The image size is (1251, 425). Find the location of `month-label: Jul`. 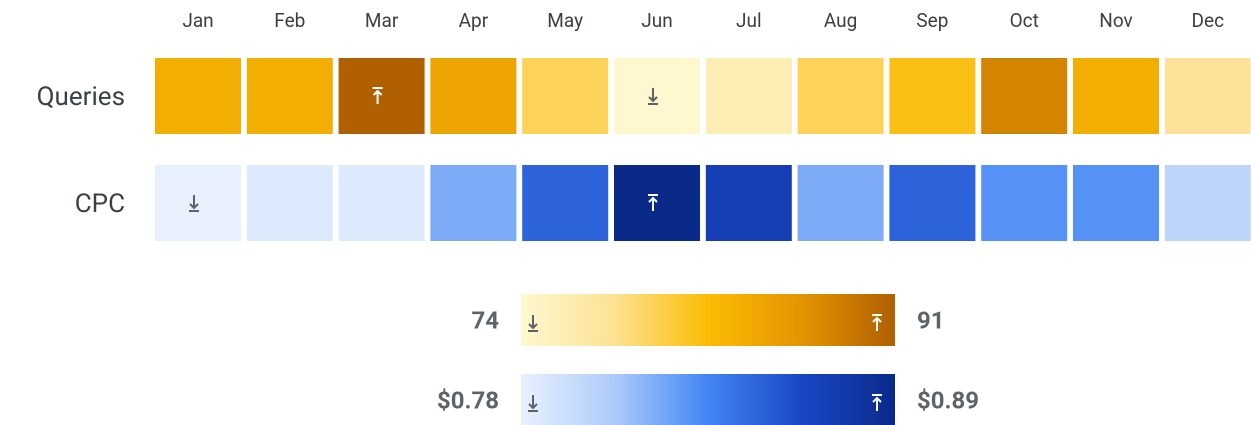

month-label: Jul is located at coordinates (749, 20).